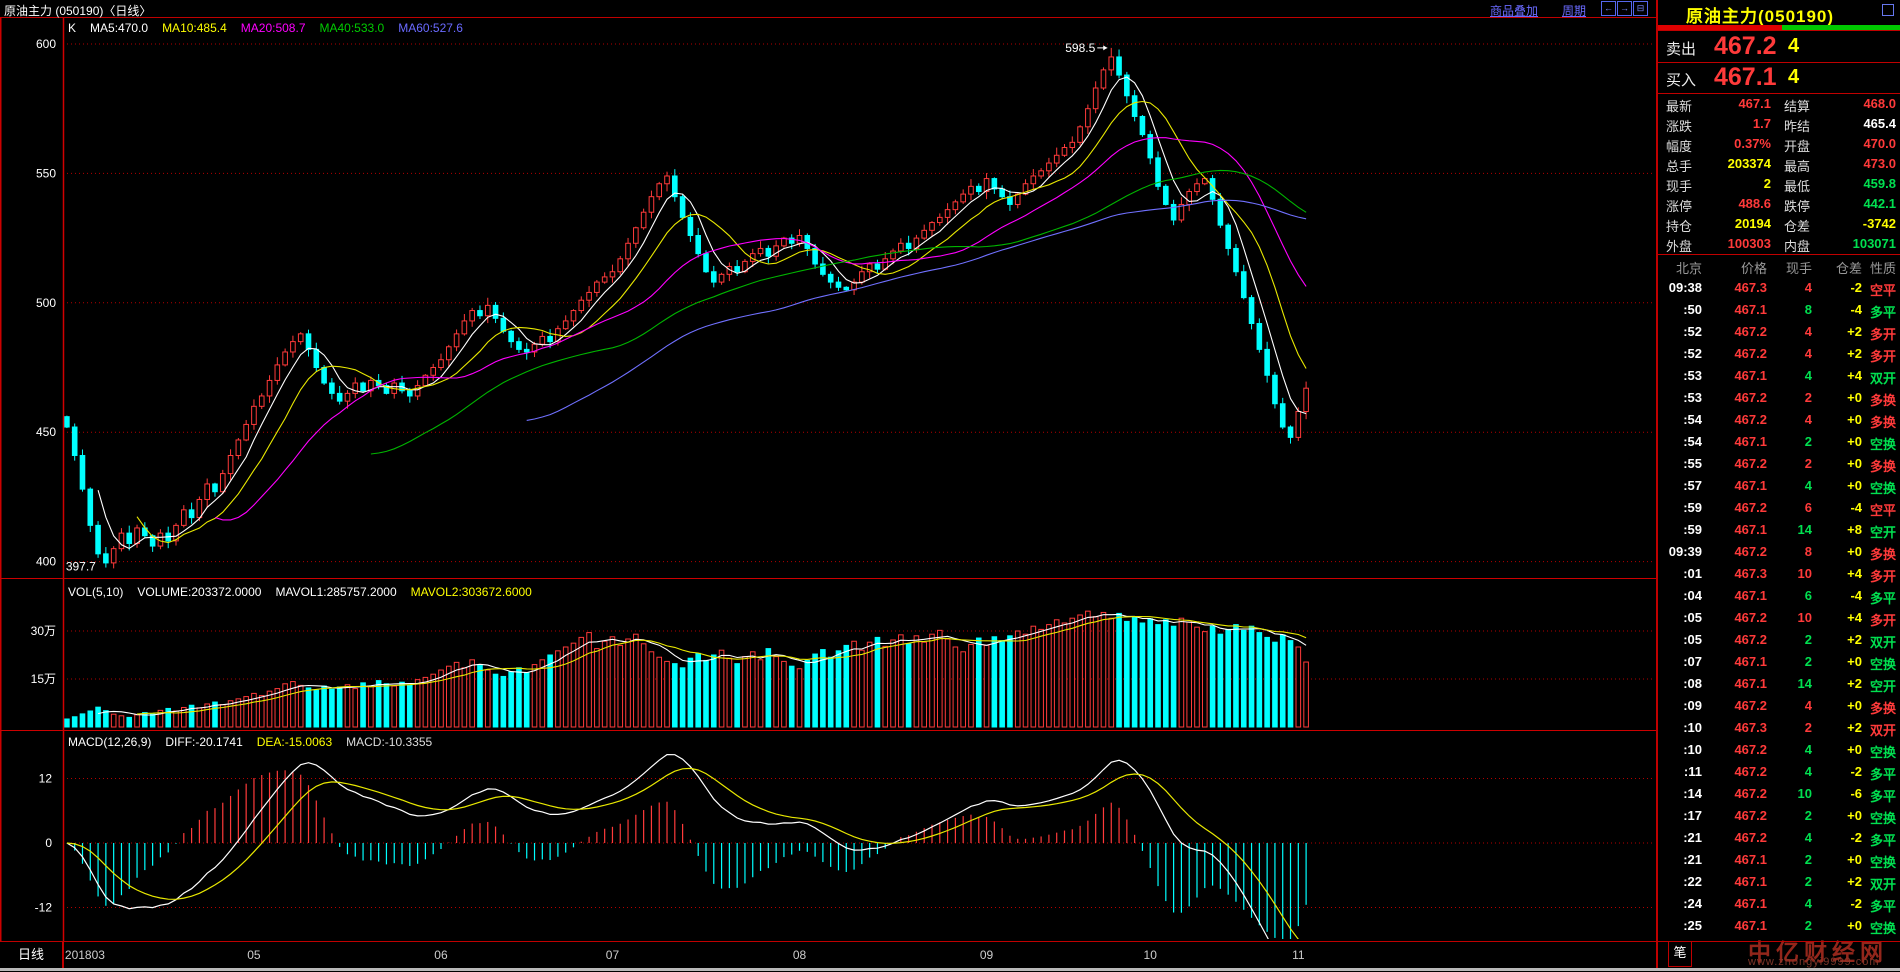  Describe the element at coordinates (1854, 529) in the screenshot. I see `tick-oi-change: +8` at that location.